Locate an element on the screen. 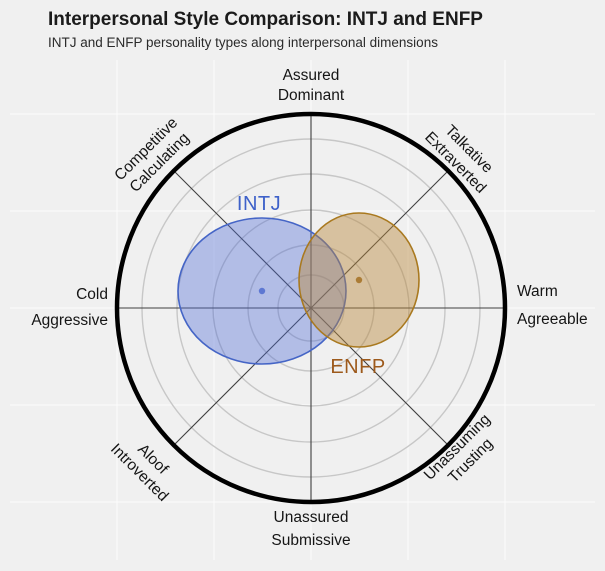 Image resolution: width=605 pixels, height=571 pixels. axis-label-line: Cold is located at coordinates (92, 294).